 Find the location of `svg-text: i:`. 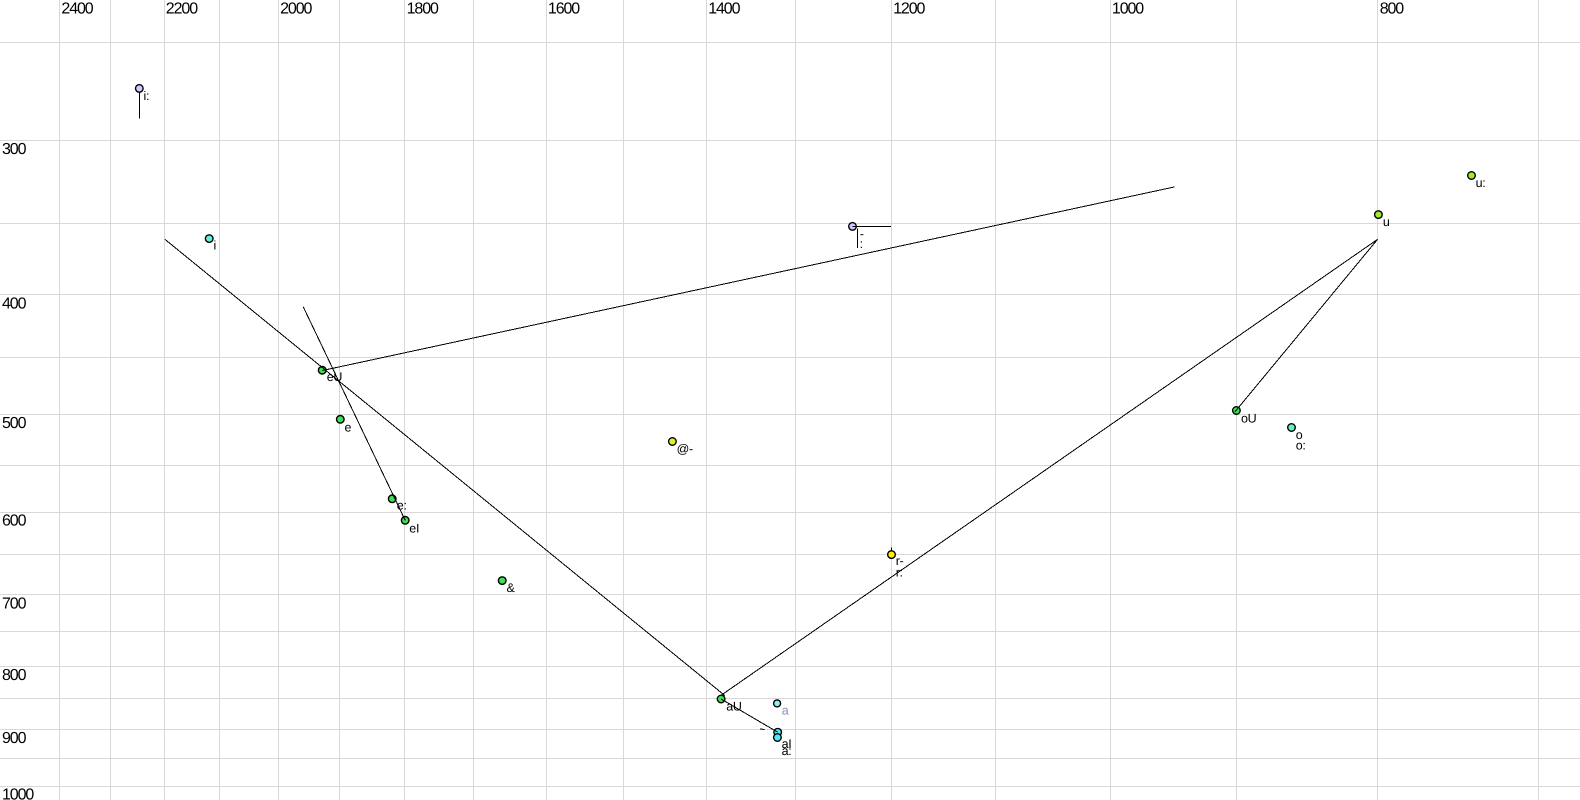

svg-text: i: is located at coordinates (147, 96).